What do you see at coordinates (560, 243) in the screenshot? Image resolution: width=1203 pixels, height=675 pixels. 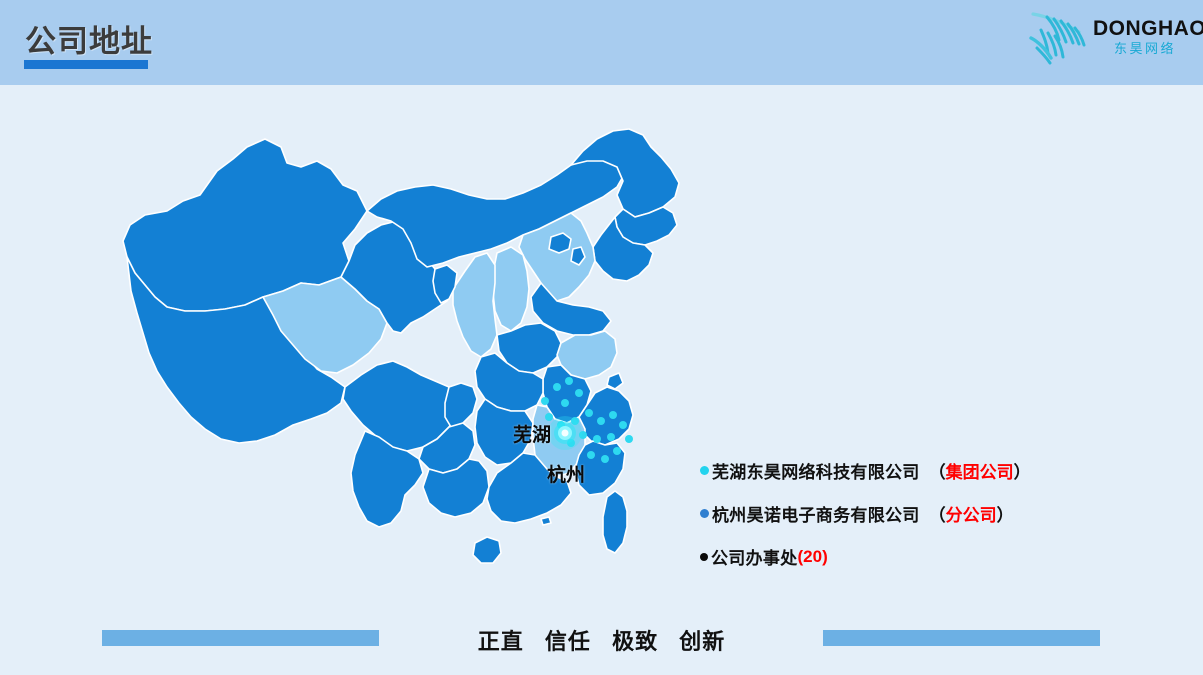 I see `province-beijing` at bounding box center [560, 243].